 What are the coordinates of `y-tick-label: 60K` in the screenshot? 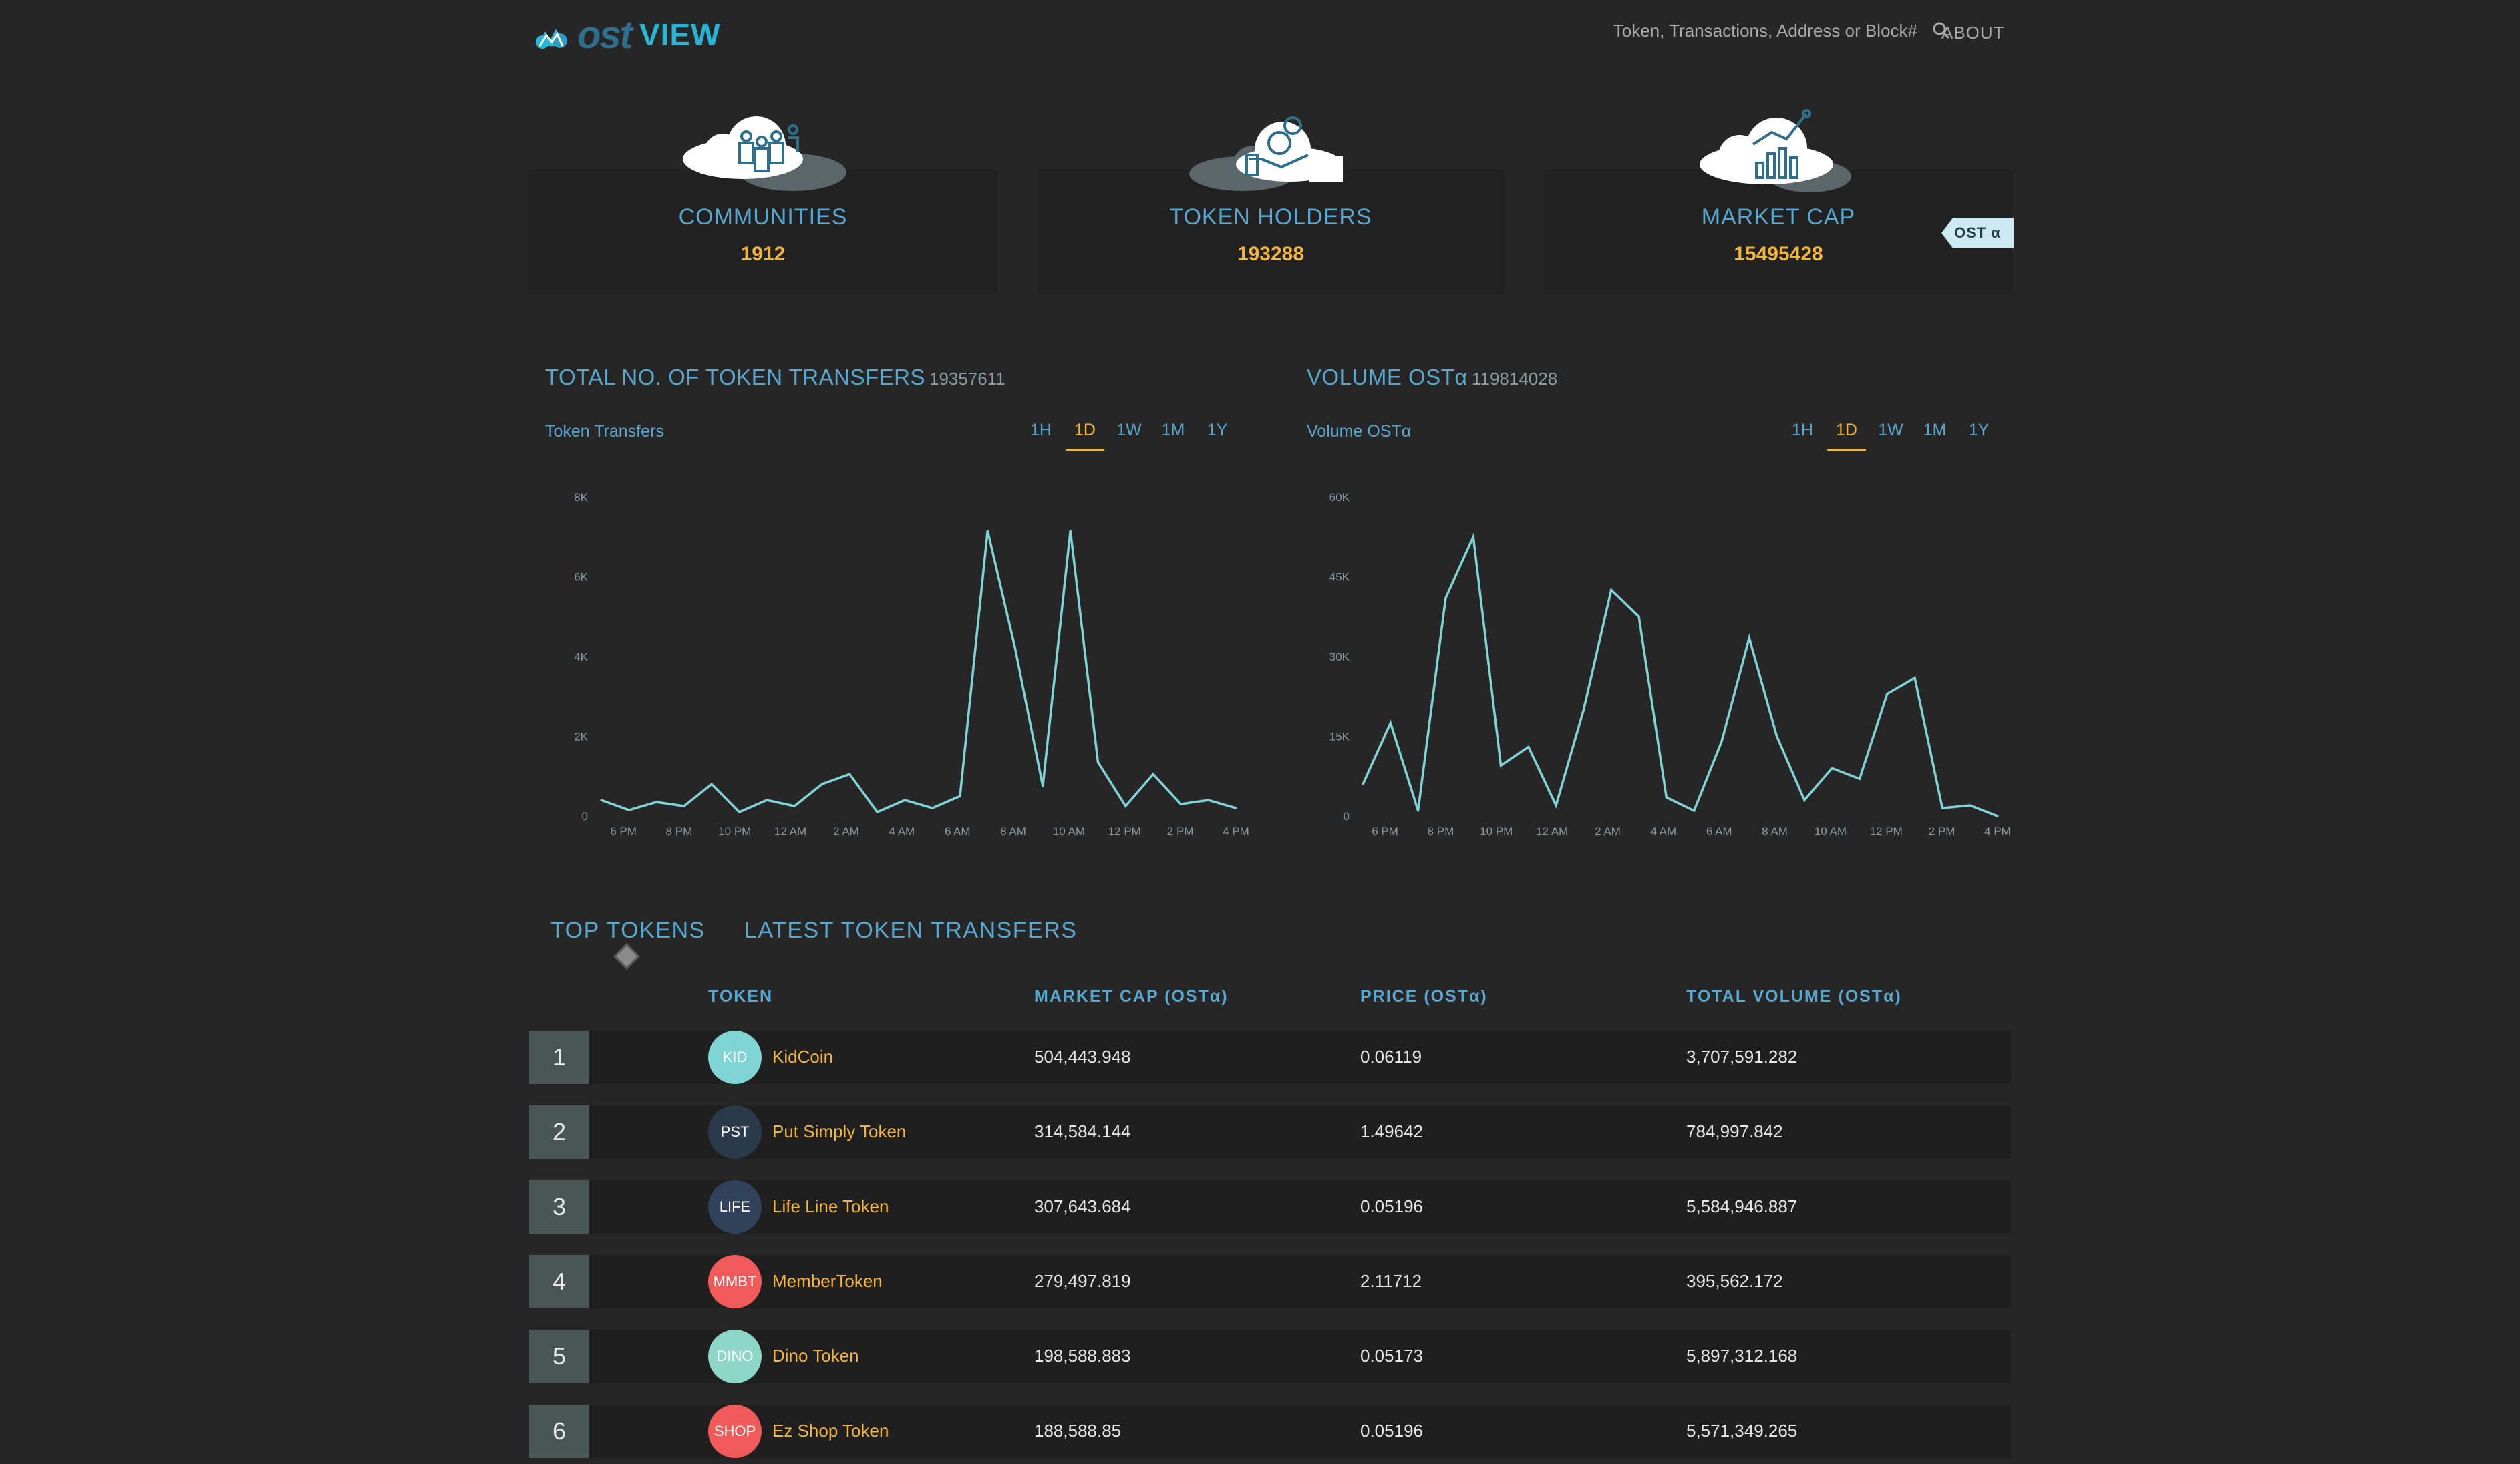 It's located at (1339, 498).